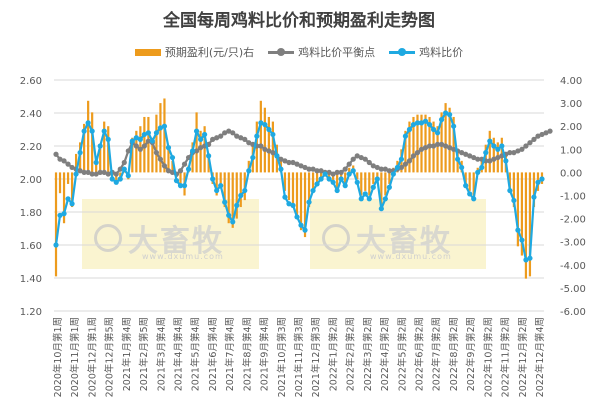 This screenshot has height=414, width=598. I want to click on x-axis-tick-label: 2022年2月第2周, so click(351, 354).